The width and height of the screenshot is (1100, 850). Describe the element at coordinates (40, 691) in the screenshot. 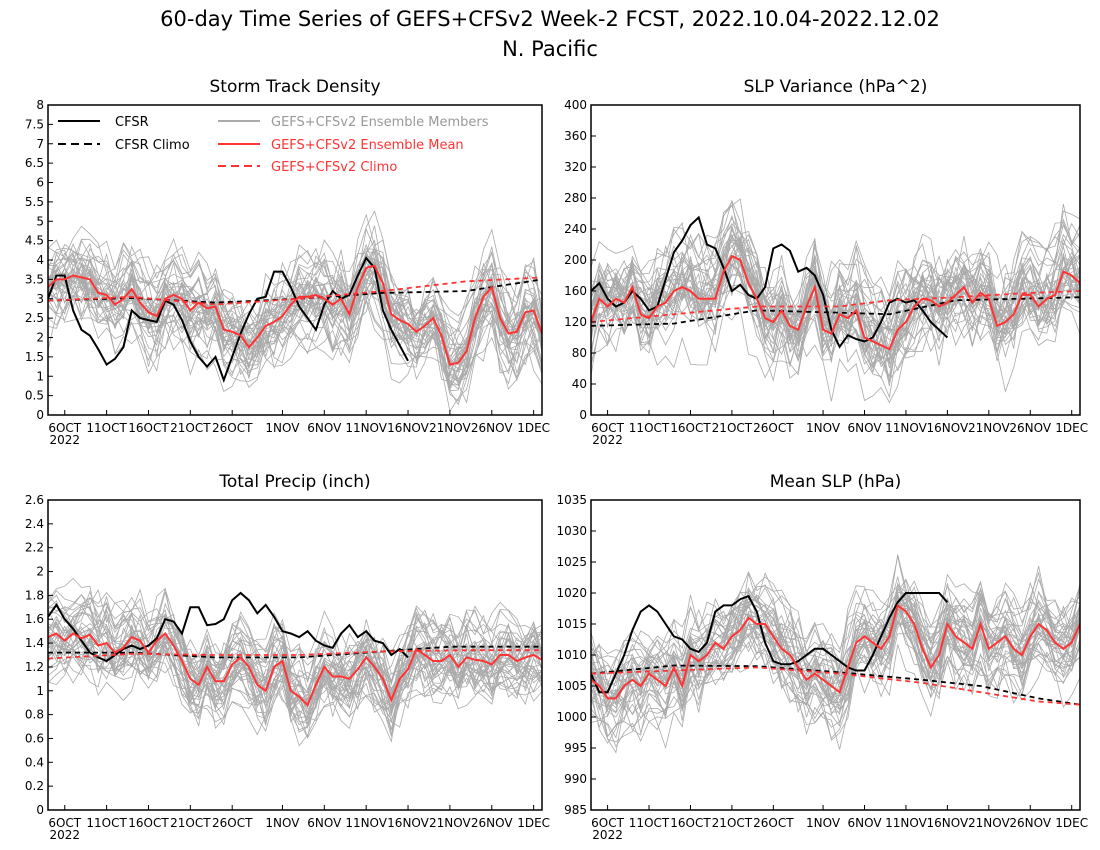

I see `y-tick-label: 1` at that location.